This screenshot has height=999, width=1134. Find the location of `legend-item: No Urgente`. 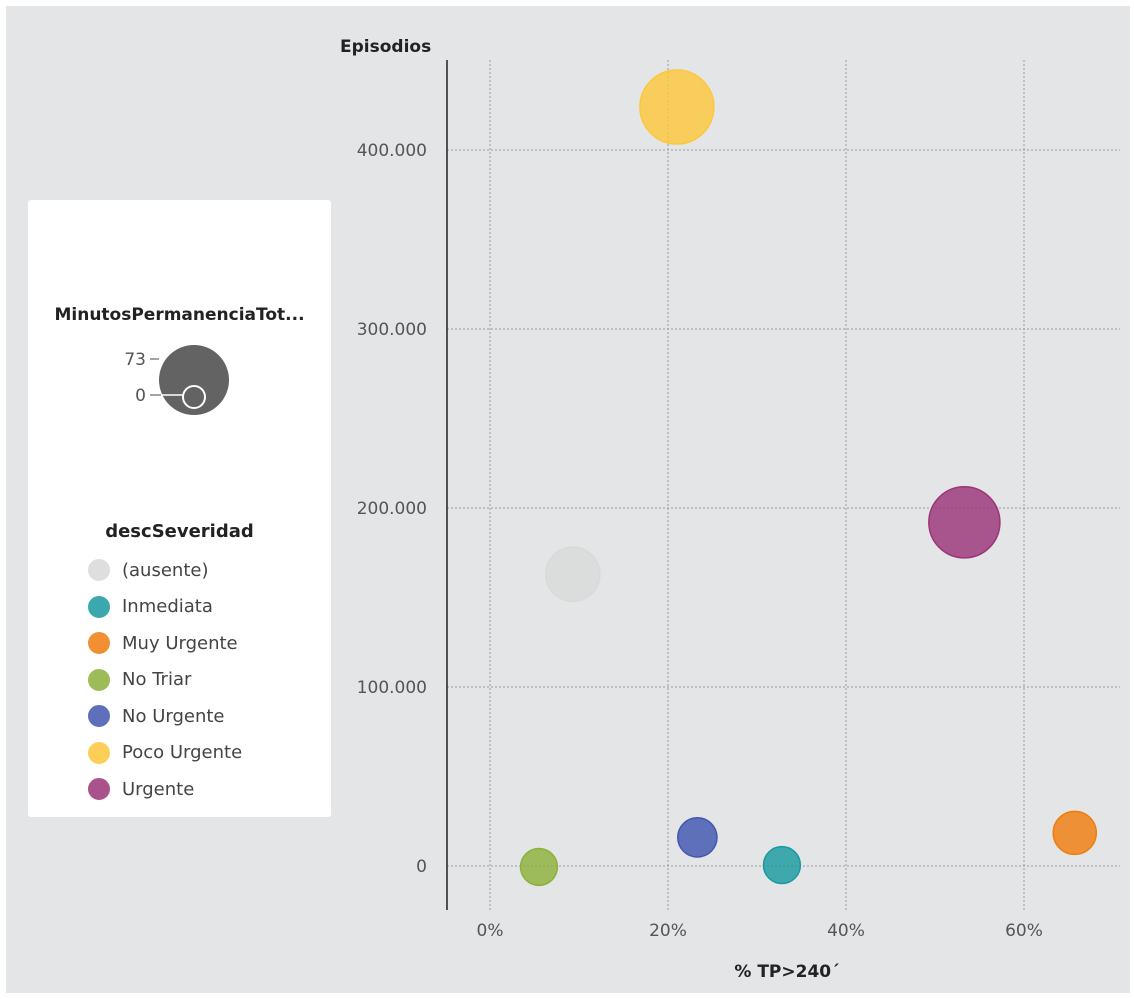

legend-item: No Urgente is located at coordinates (165, 716).